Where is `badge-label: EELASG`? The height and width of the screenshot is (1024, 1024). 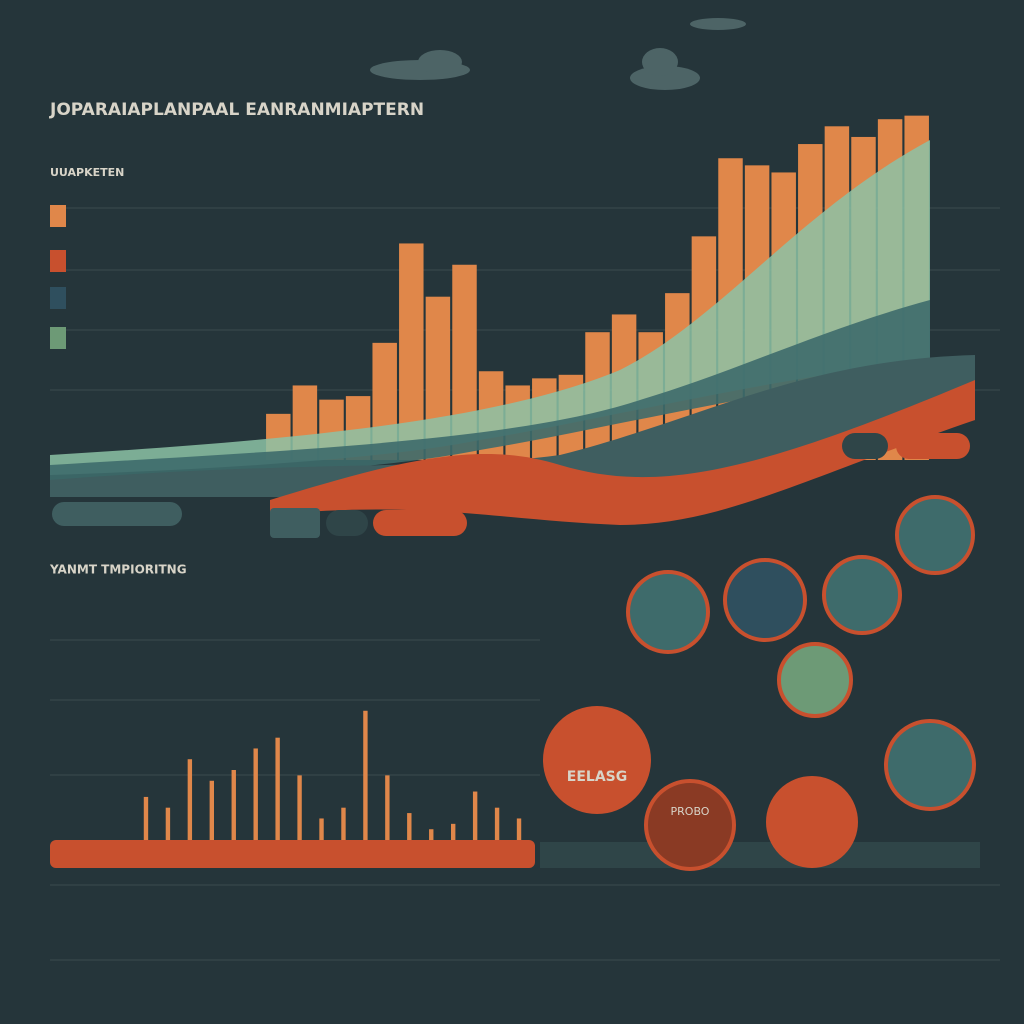
badge-label: EELASG is located at coordinates (597, 777).